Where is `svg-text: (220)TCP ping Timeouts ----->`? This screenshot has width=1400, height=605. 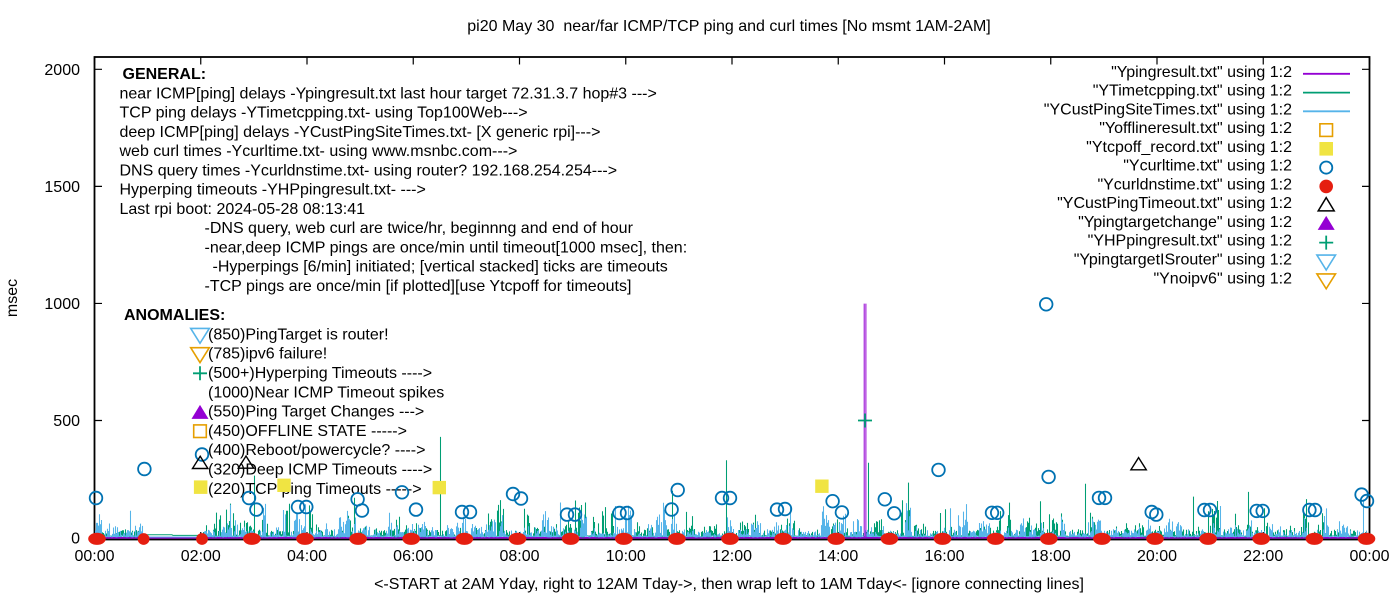
svg-text: (220)TCP ping Timeouts -----> is located at coordinates (315, 489).